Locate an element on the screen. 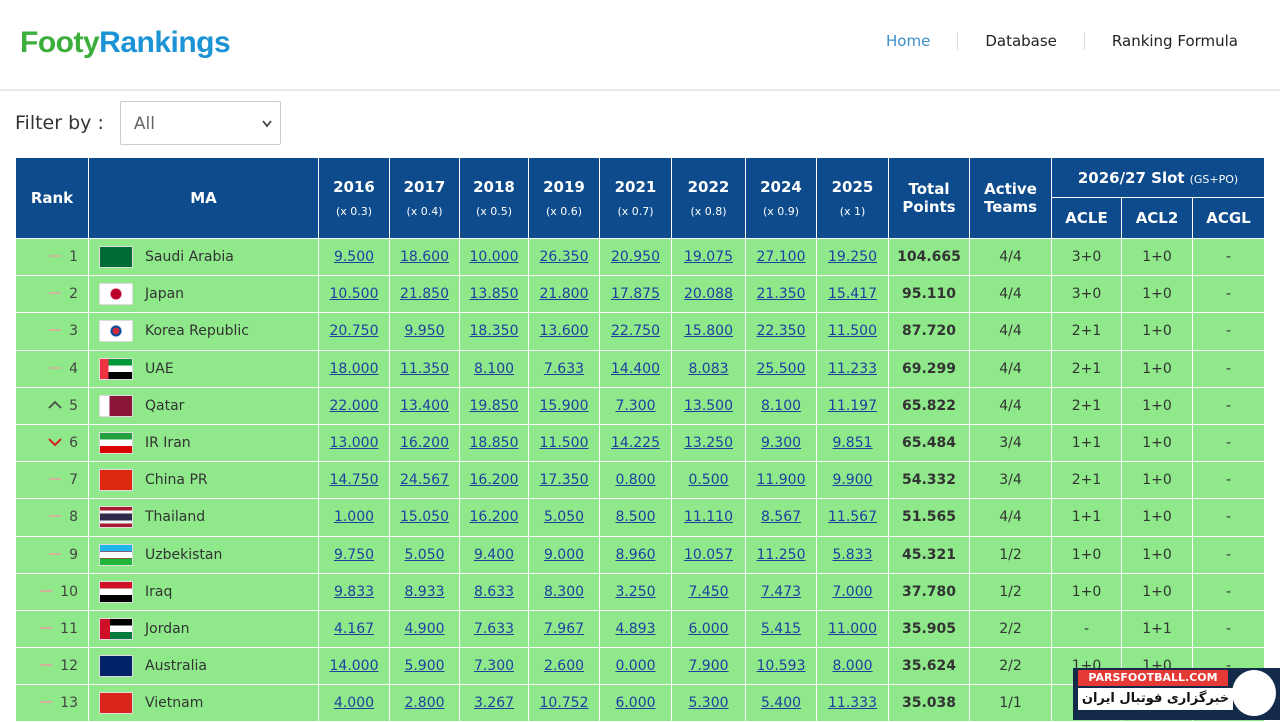 The image size is (1280, 722). nav-link: Database is located at coordinates (1020, 41).